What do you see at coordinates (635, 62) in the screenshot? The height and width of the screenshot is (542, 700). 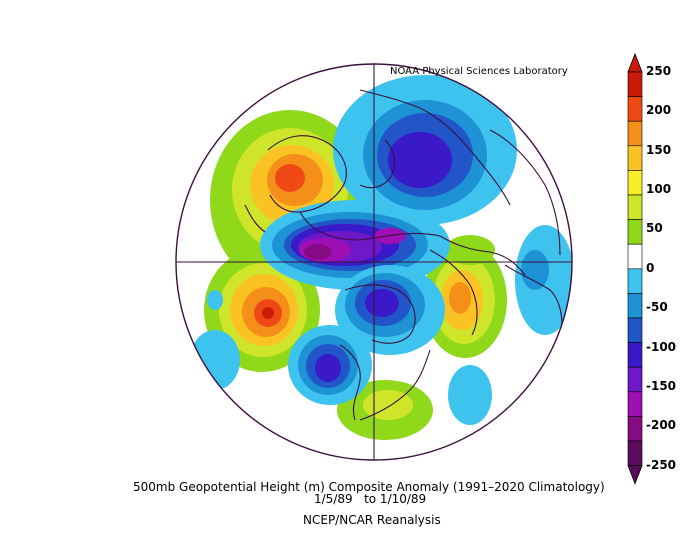 I see `colorbar-arrow-top` at bounding box center [635, 62].